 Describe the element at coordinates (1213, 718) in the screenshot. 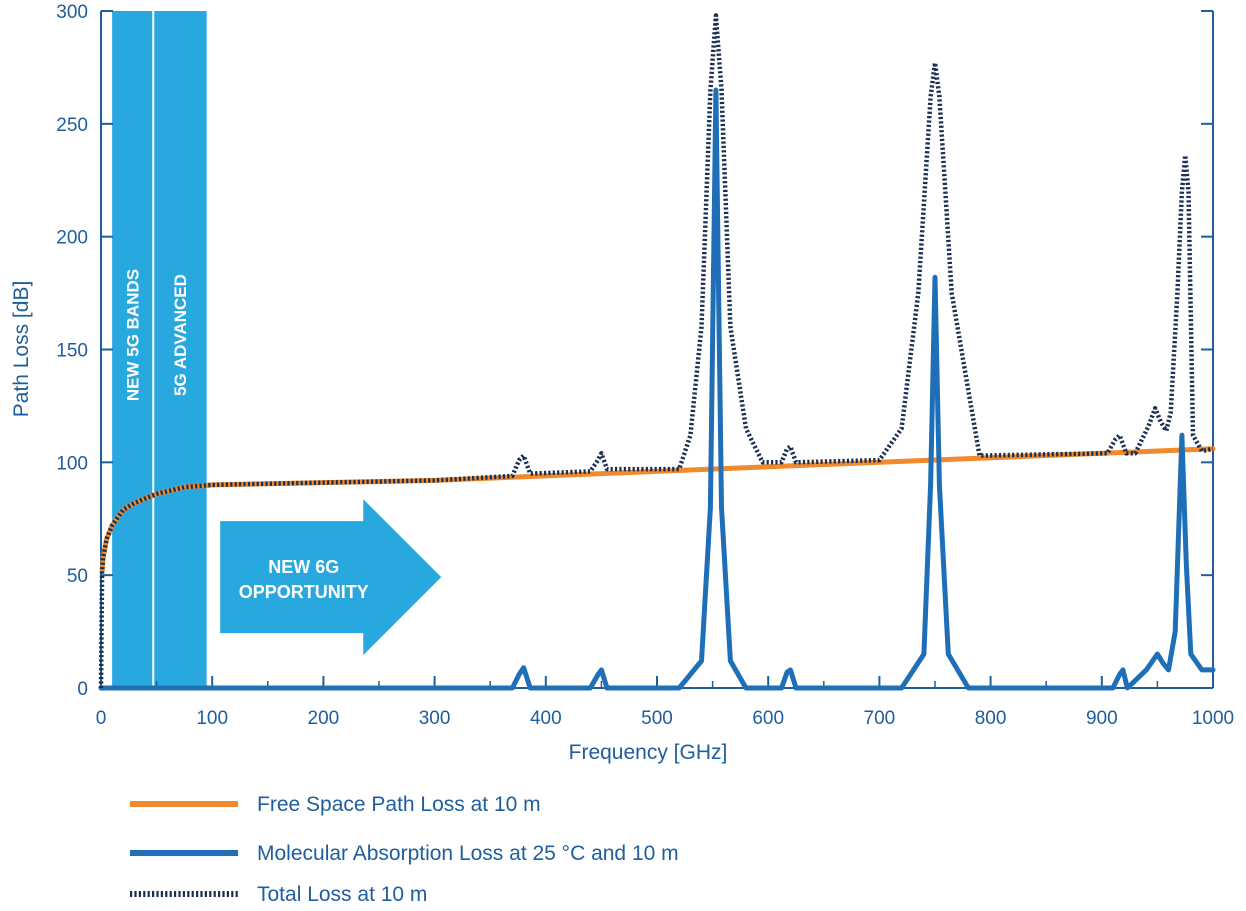

I see `x-tick-label: 1000` at that location.